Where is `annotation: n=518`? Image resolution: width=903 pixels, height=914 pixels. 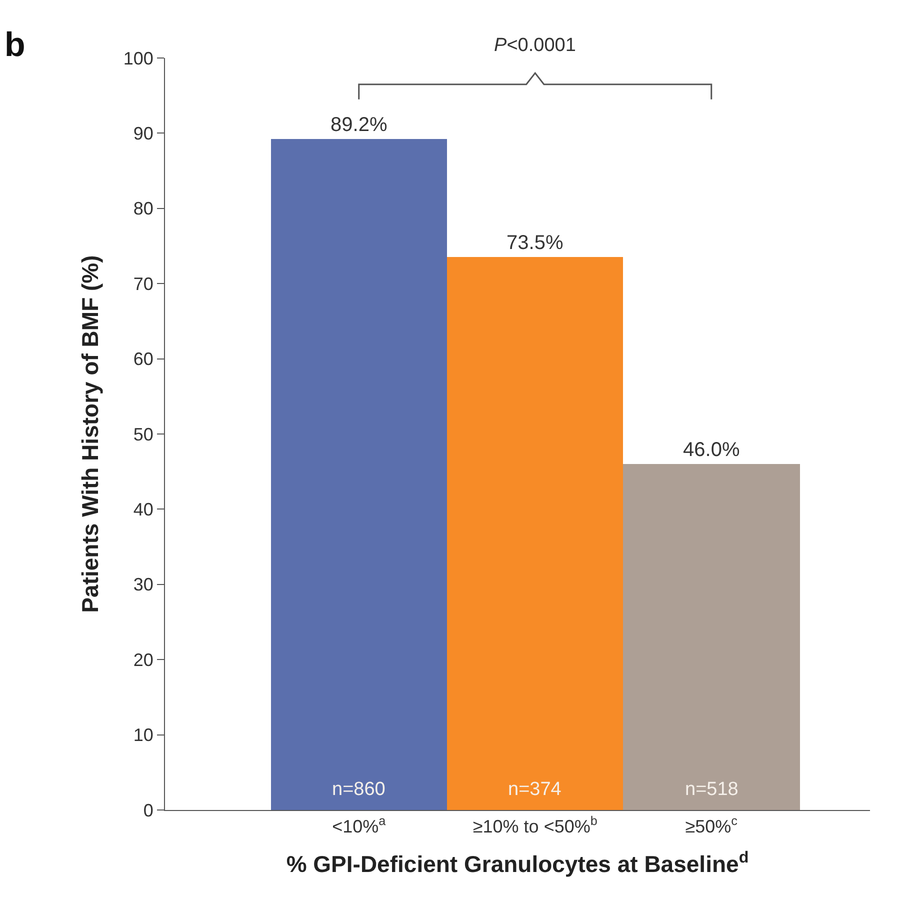
annotation: n=518 is located at coordinates (711, 789).